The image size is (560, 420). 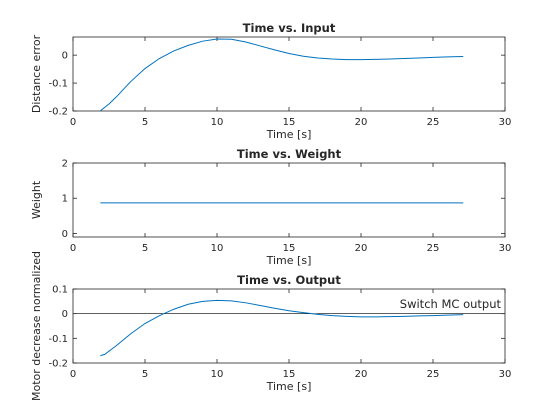 I want to click on y-axis-label: Motor decrease normalized, so click(x=36, y=326).